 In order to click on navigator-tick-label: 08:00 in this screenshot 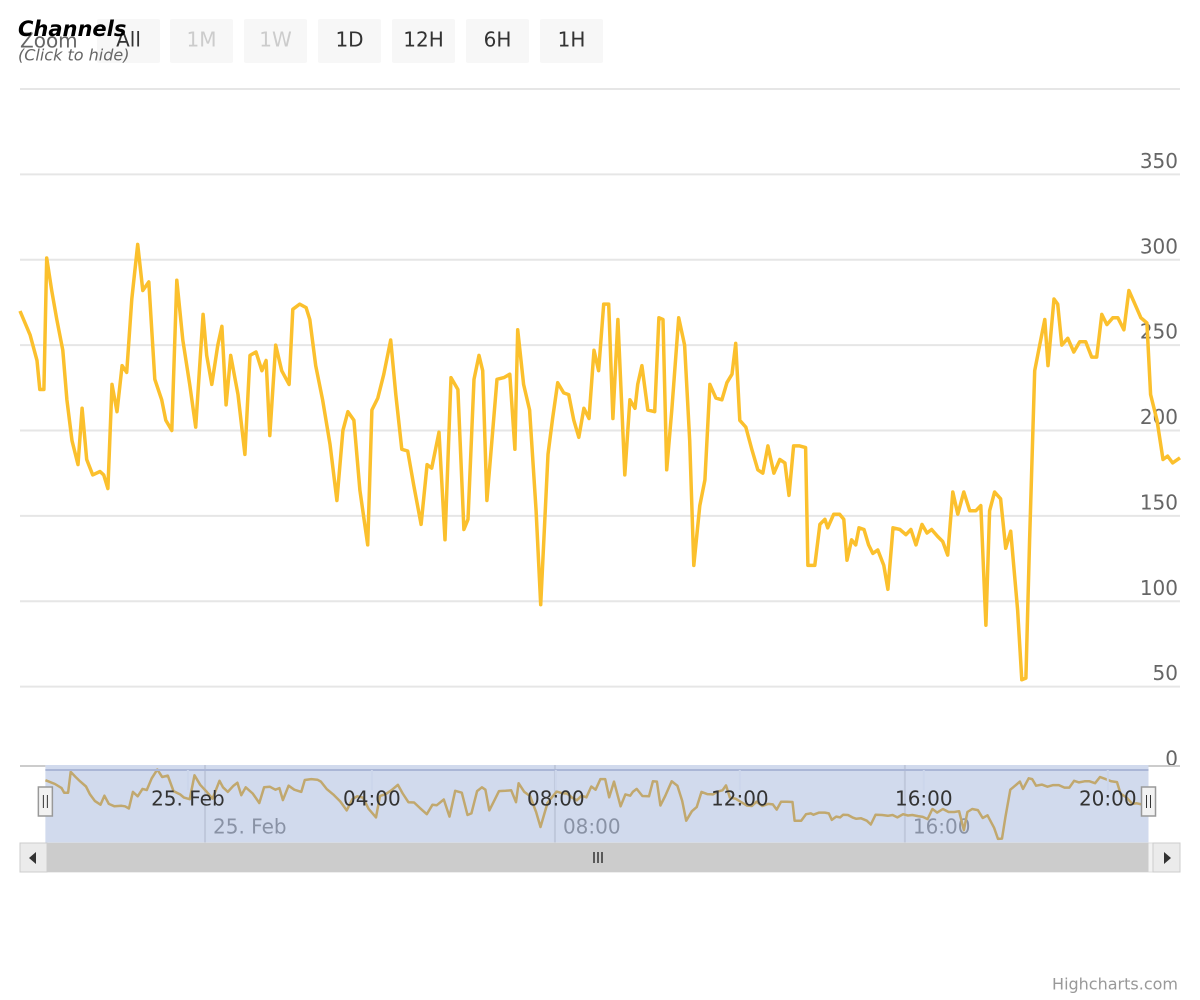, I will do `click(592, 827)`.